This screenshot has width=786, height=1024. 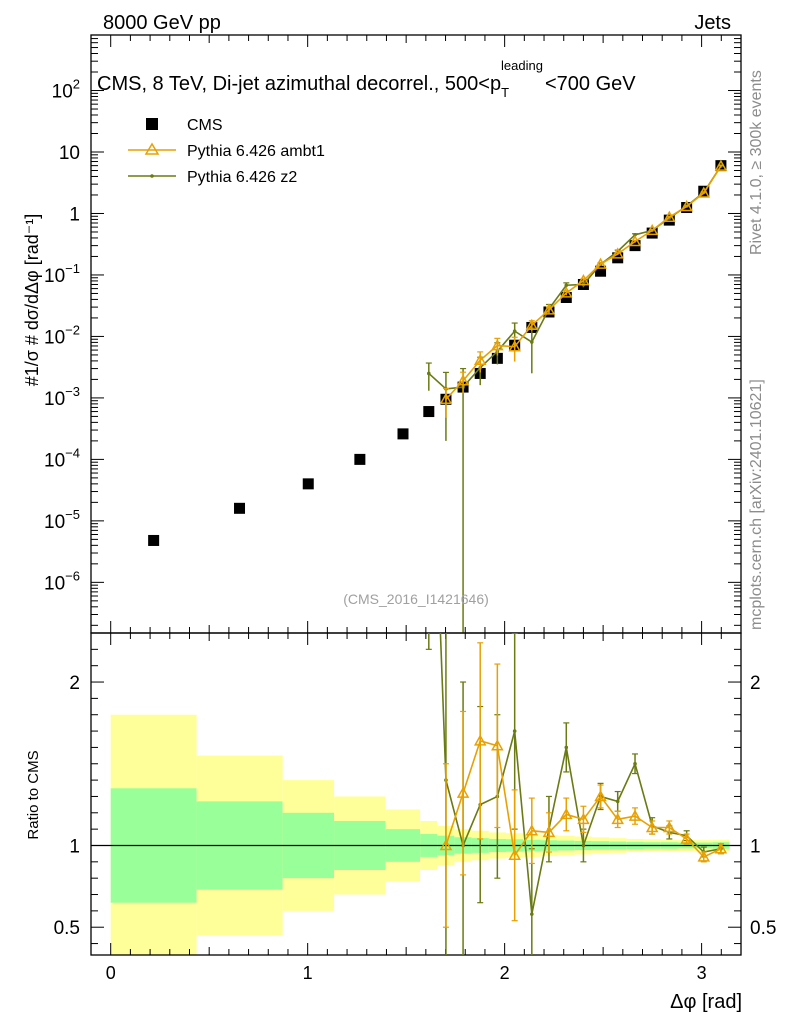 What do you see at coordinates (111, 973) in the screenshot?
I see `x-tick-label: 0` at bounding box center [111, 973].